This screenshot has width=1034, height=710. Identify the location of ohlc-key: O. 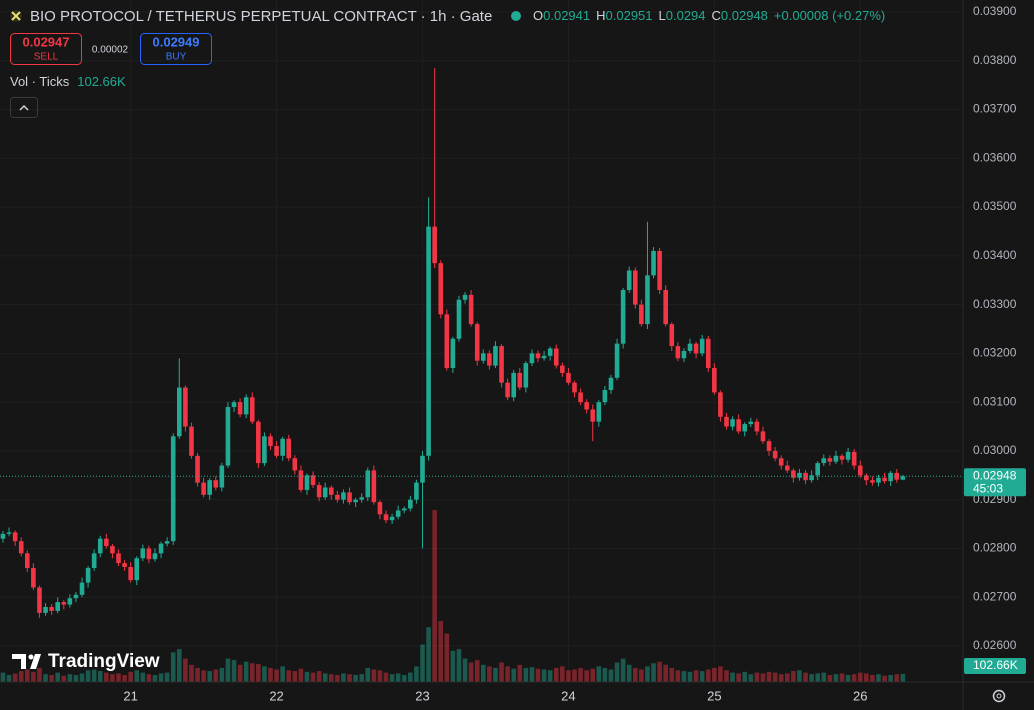
(538, 15).